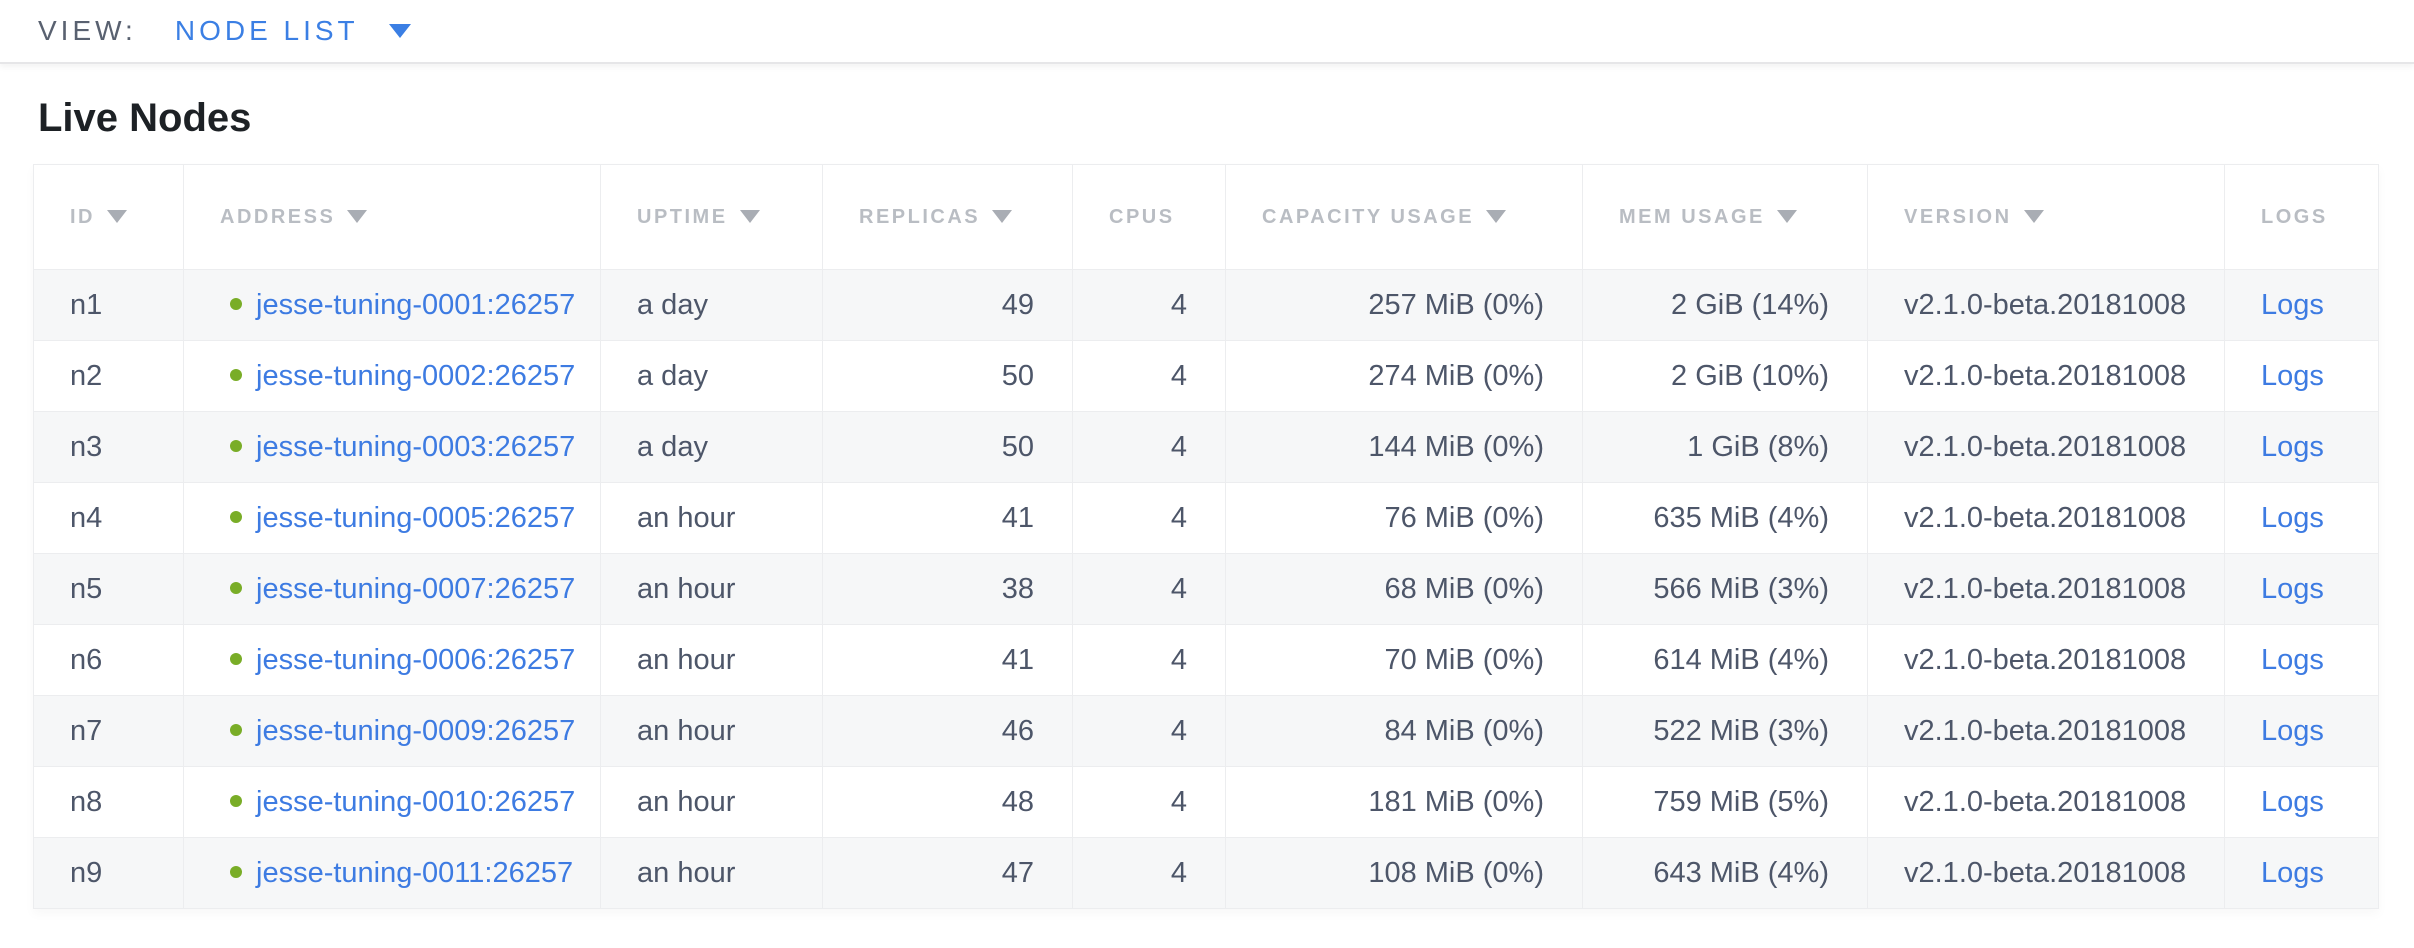  I want to click on node-address-link: jesse-tuning-0009:26257, so click(416, 730).